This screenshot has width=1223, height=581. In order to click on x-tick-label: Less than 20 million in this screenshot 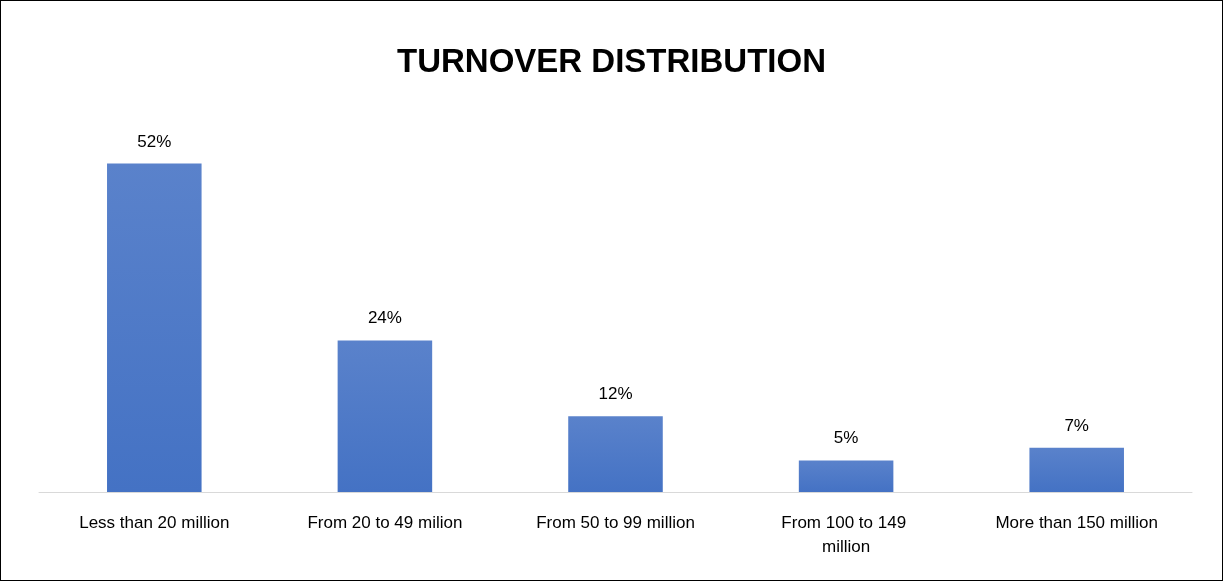, I will do `click(154, 522)`.